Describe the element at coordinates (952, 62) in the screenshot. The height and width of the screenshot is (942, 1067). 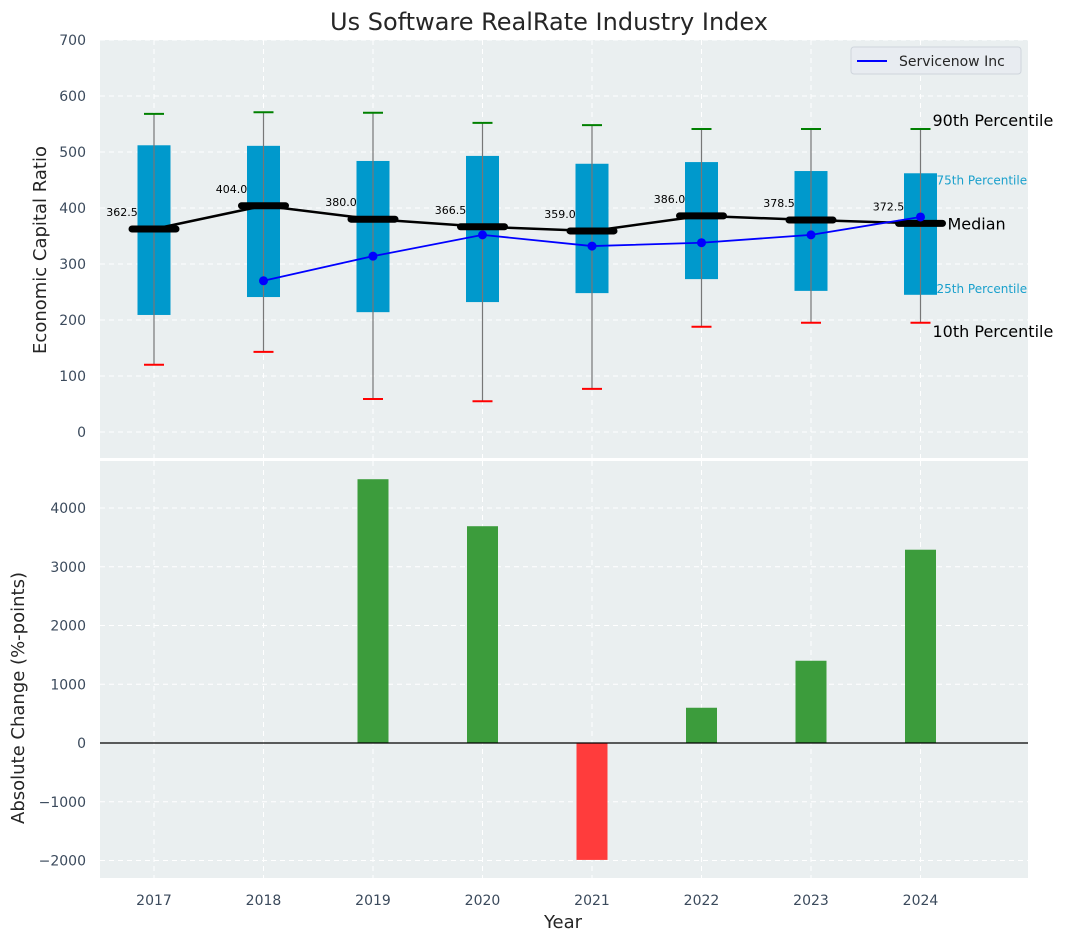
I see `legend-label: Servicenow Inc` at that location.